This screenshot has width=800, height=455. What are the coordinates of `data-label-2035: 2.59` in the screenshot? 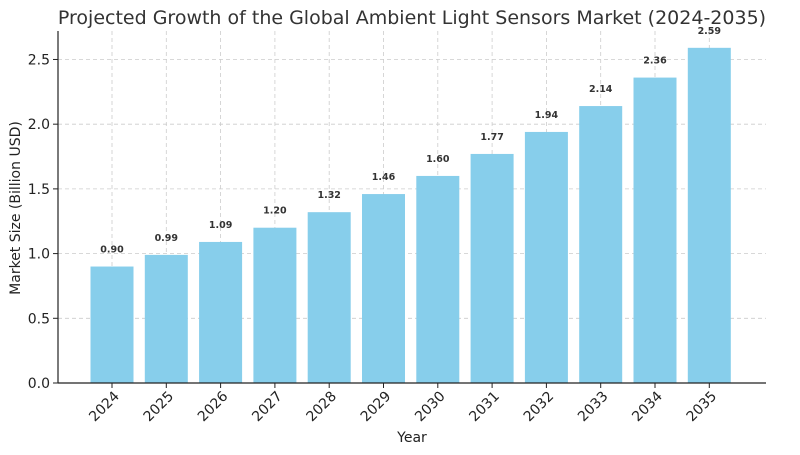 It's located at (709, 31).